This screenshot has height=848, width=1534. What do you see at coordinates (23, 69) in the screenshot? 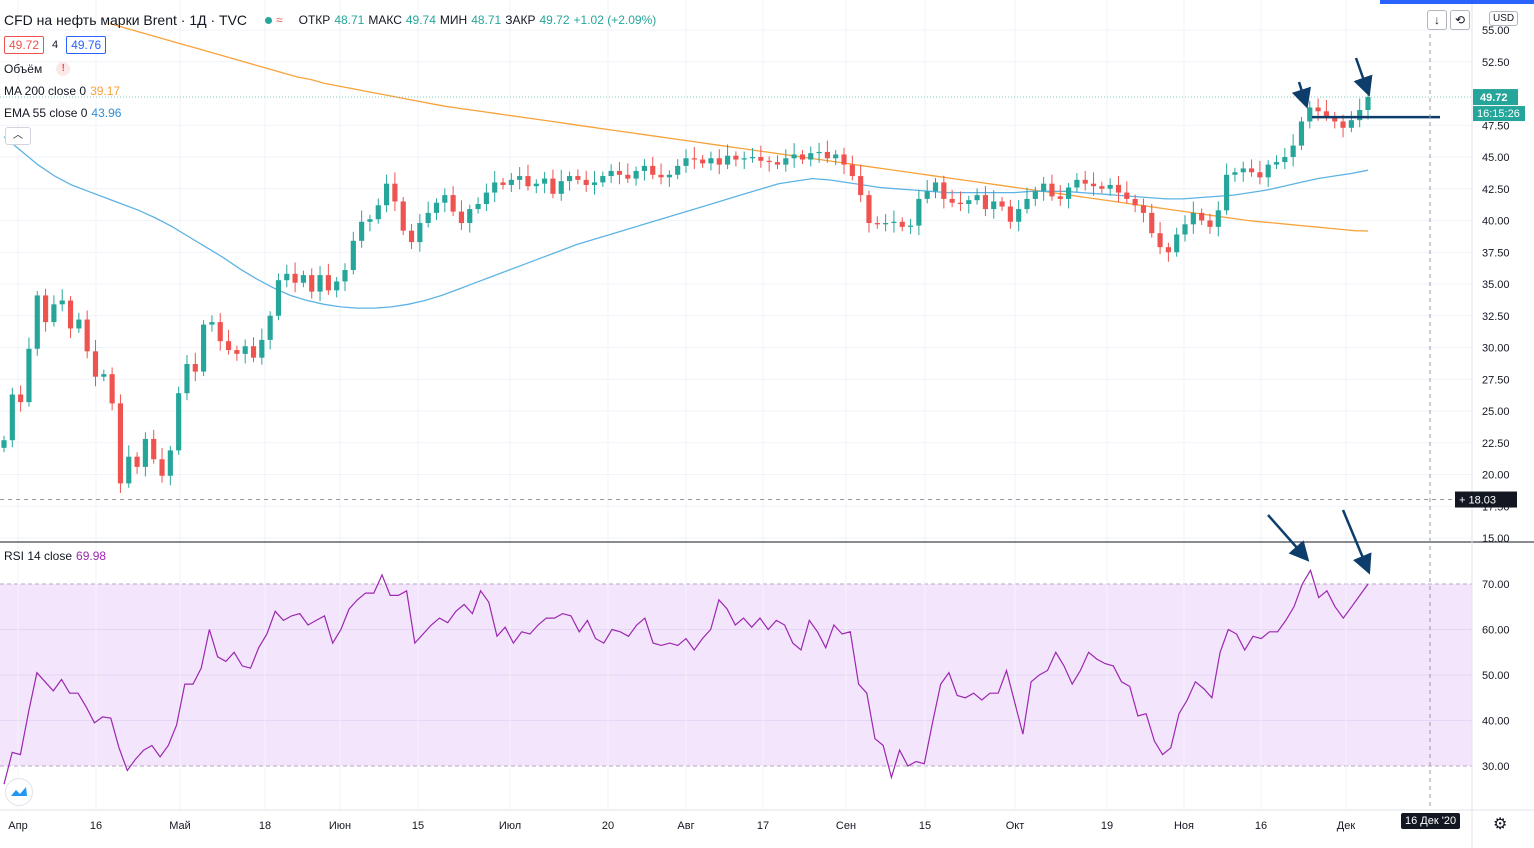
I see `volume-label: Объём` at bounding box center [23, 69].